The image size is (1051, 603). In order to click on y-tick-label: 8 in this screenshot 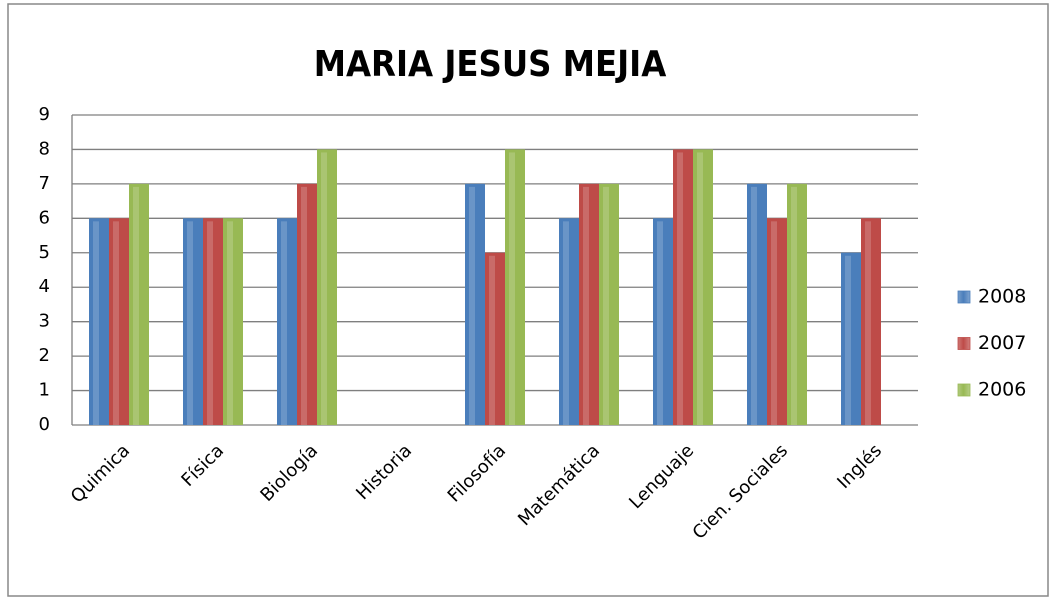, I will do `click(44, 148)`.